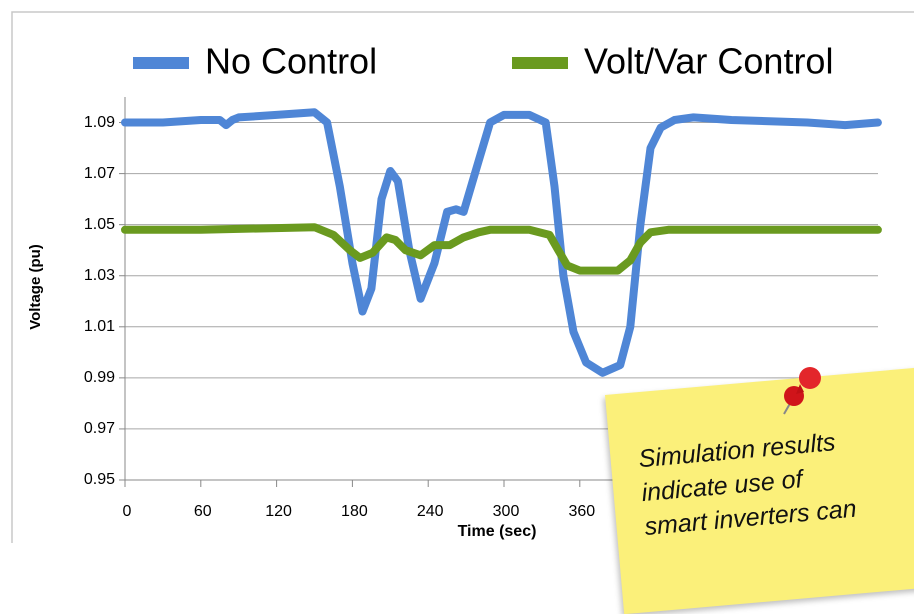 This screenshot has width=914, height=614. I want to click on y-tick-label: 0.99, so click(99, 377).